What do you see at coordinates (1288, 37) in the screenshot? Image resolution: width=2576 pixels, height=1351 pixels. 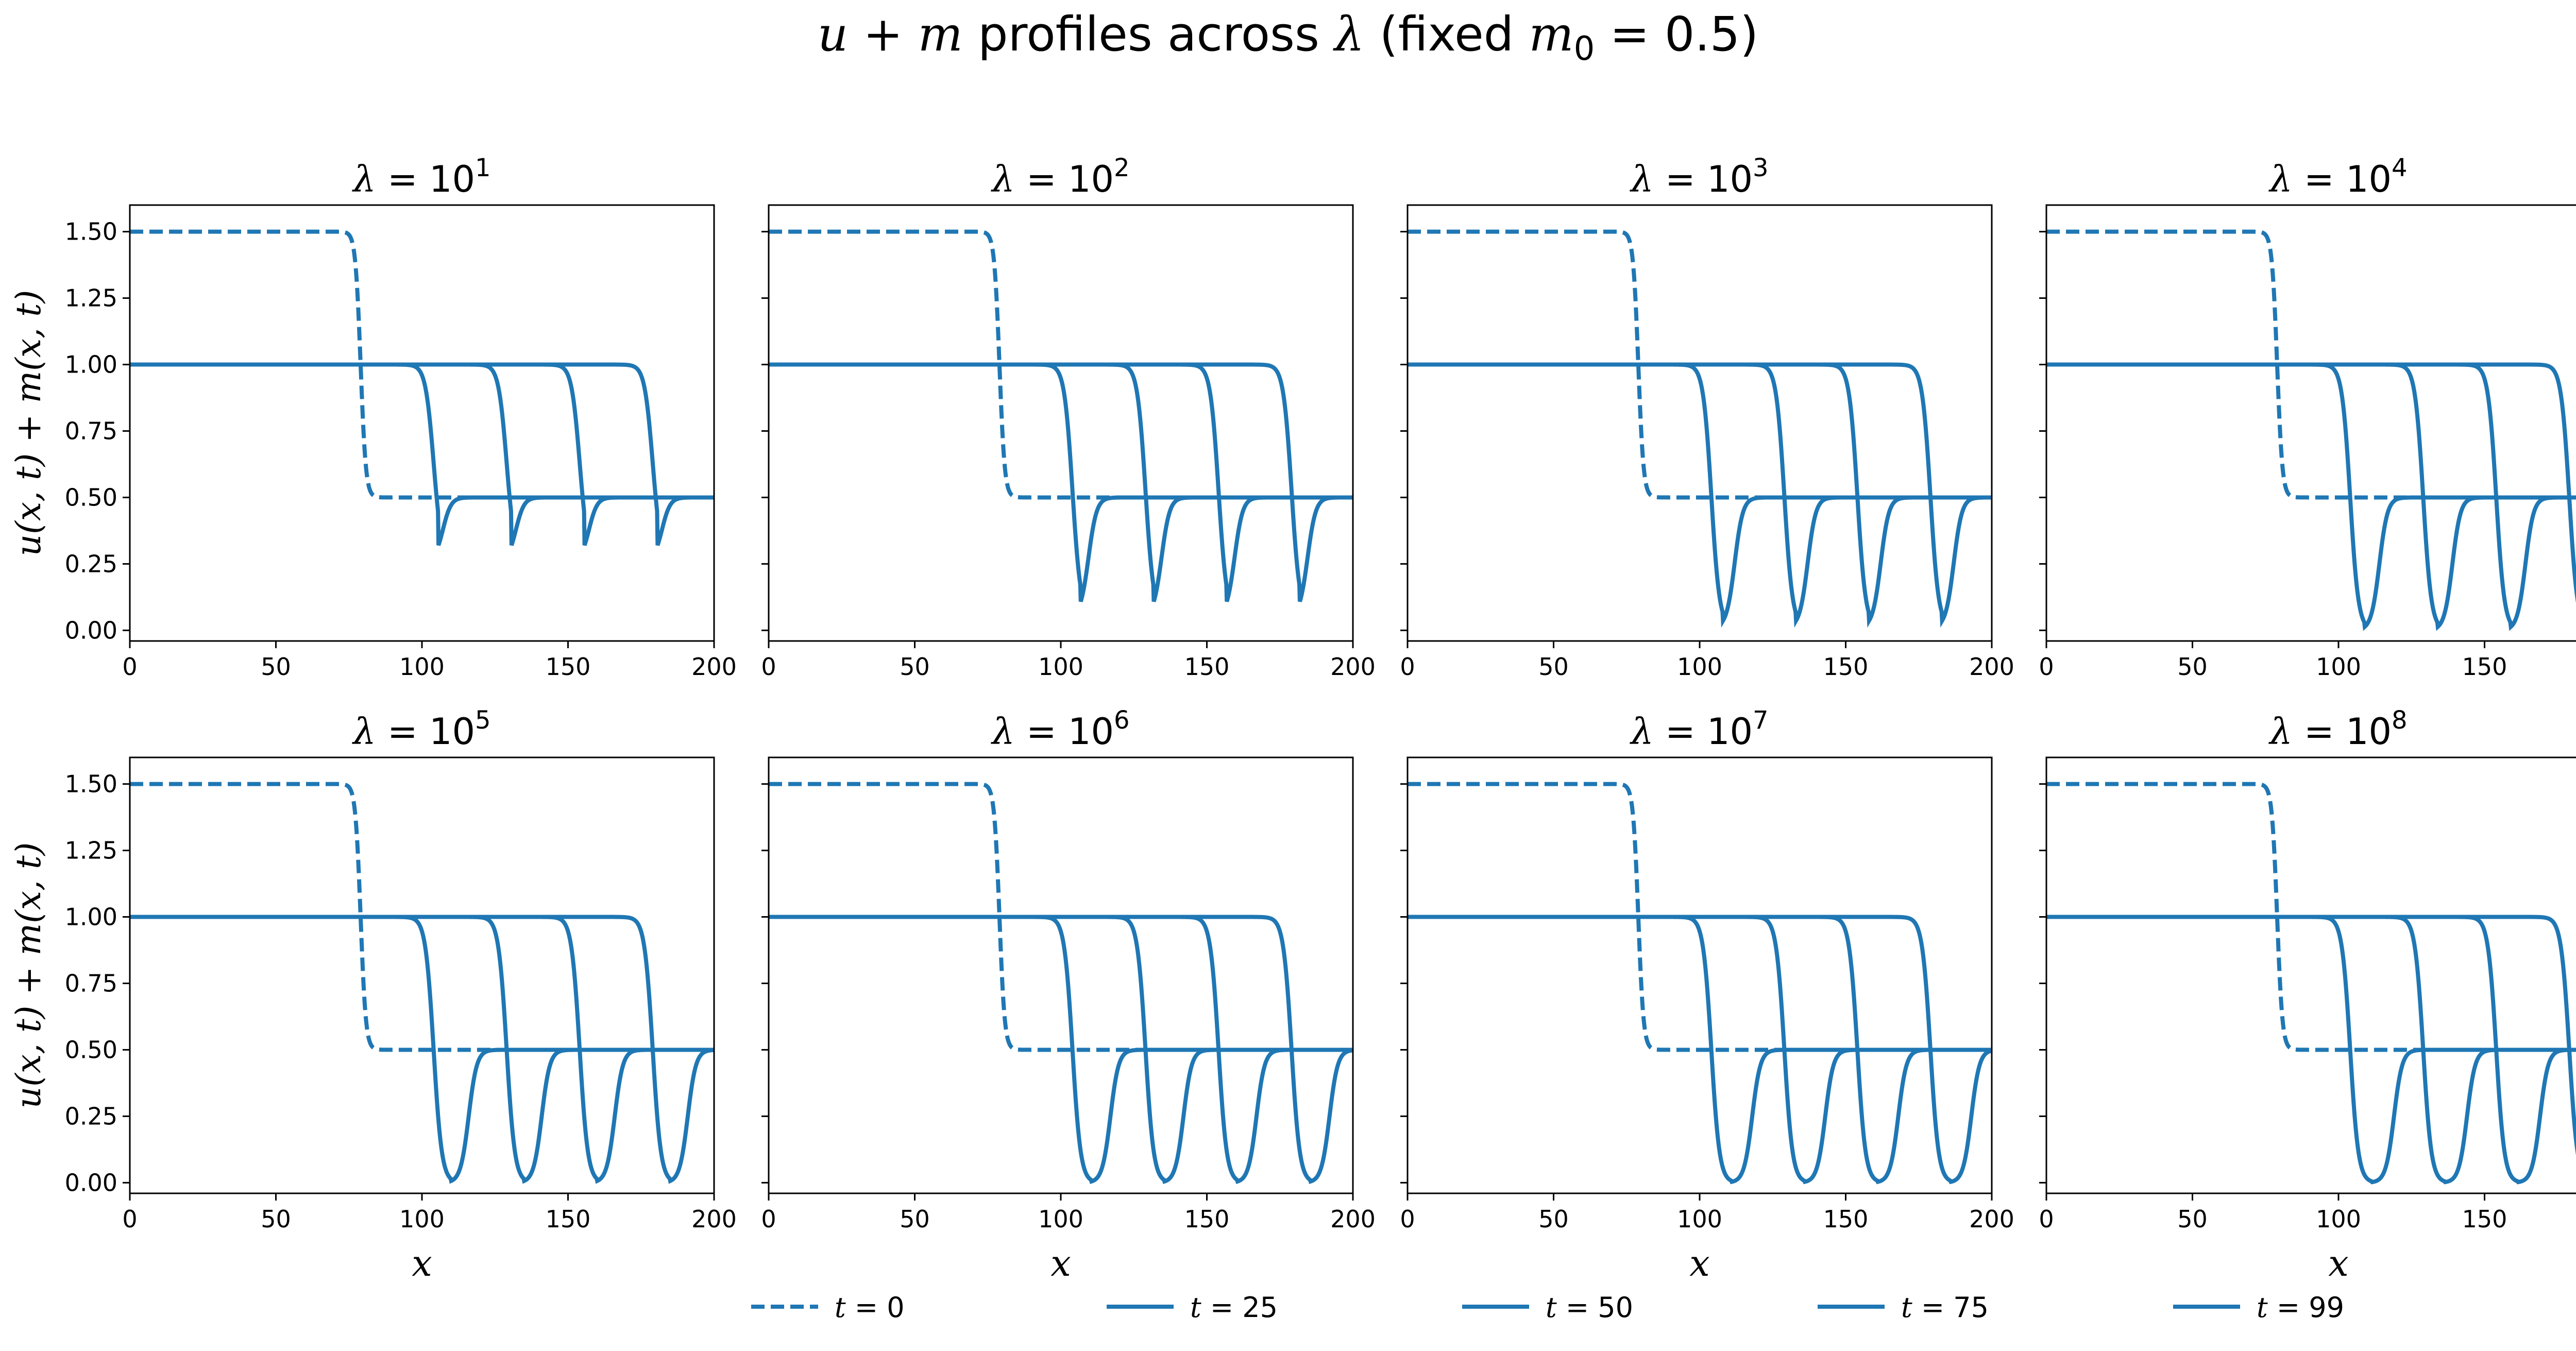 I see `figure-title: u + m profiles across λ (fixed m0 = 0.5)` at bounding box center [1288, 37].